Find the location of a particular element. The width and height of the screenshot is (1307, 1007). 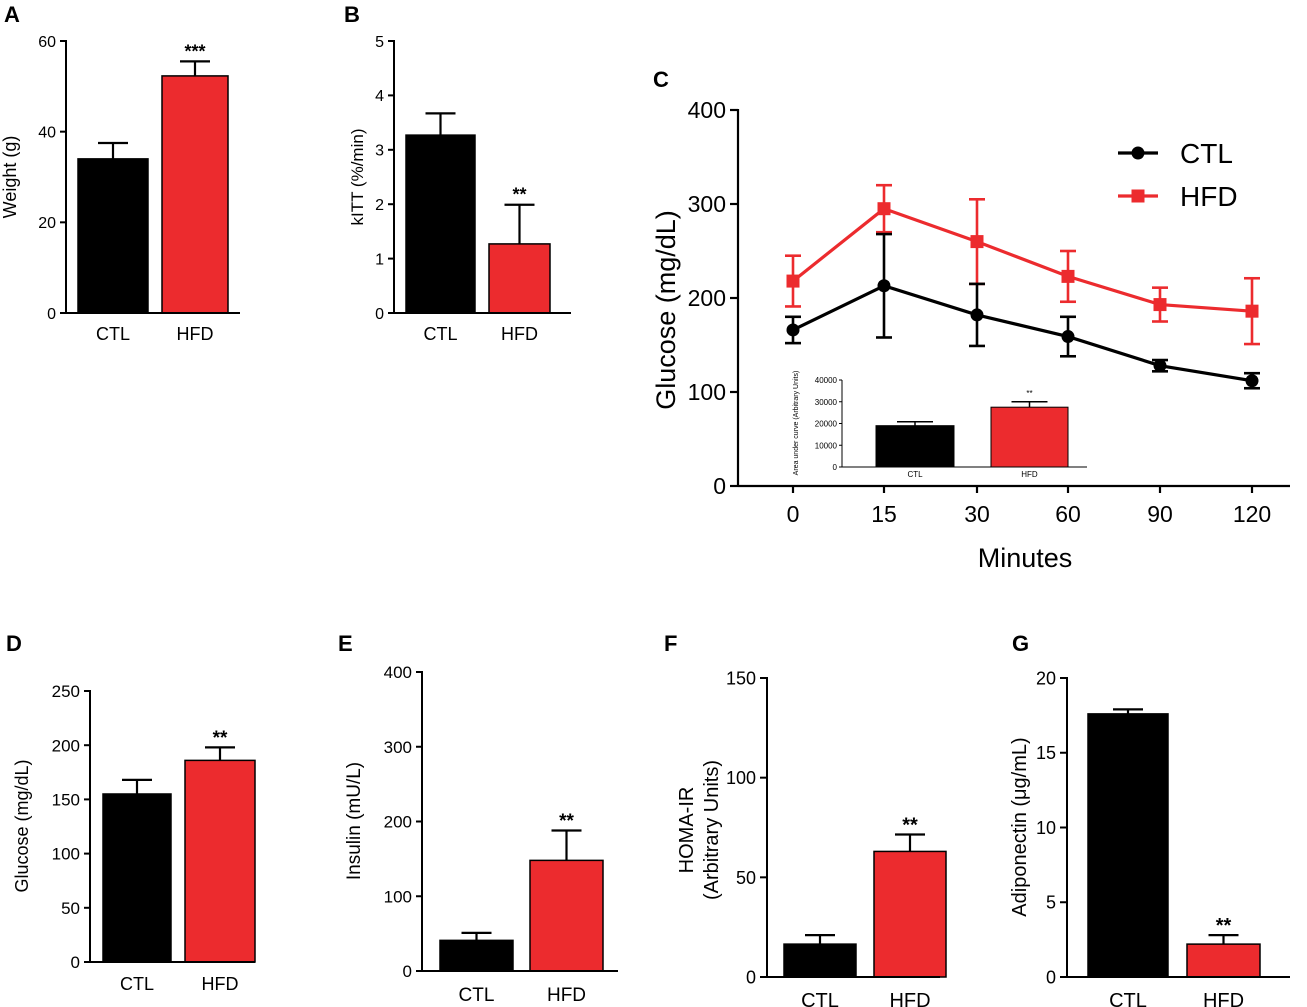

x-tick-label: 60 is located at coordinates (1068, 514).